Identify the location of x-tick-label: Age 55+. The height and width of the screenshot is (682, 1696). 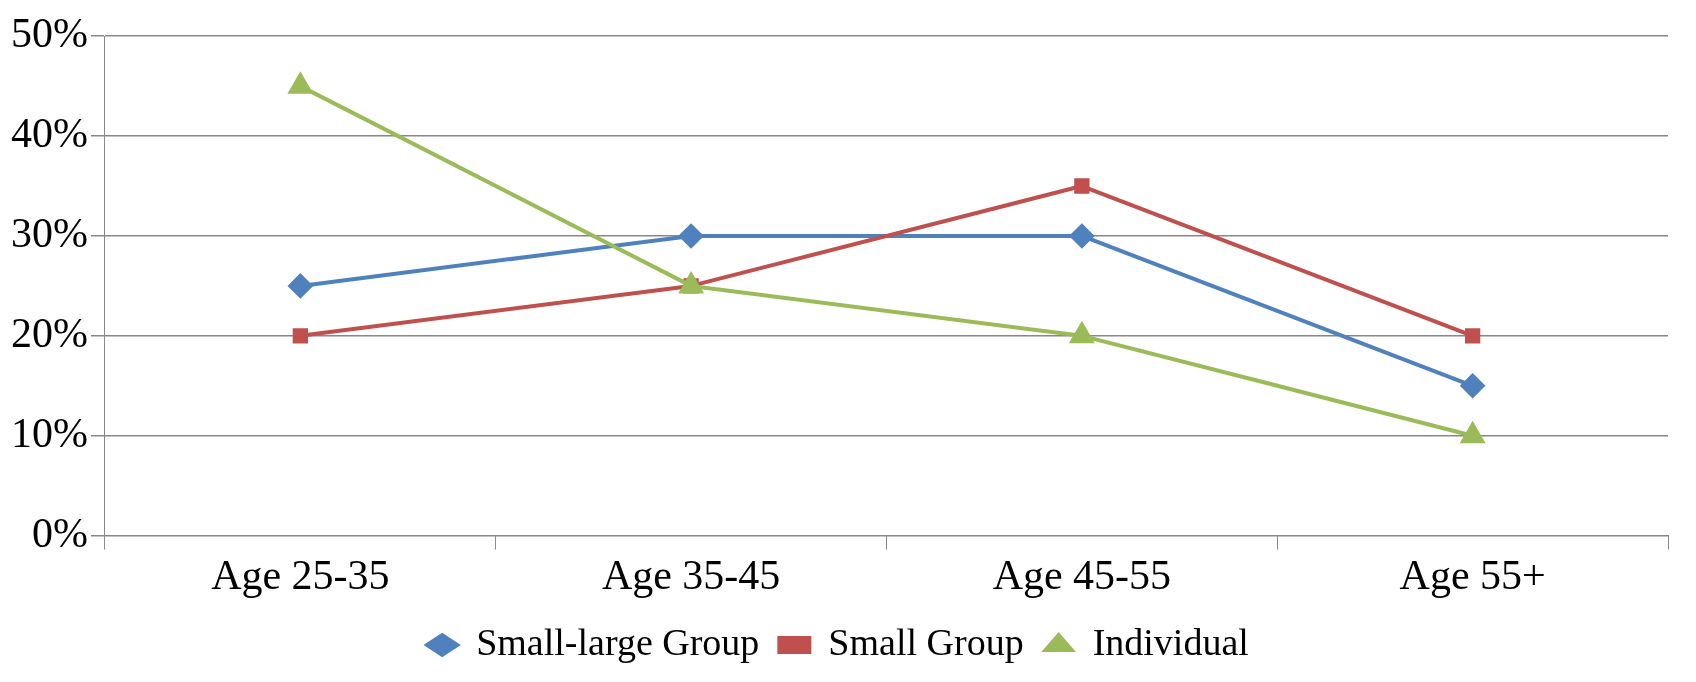
(1472, 574).